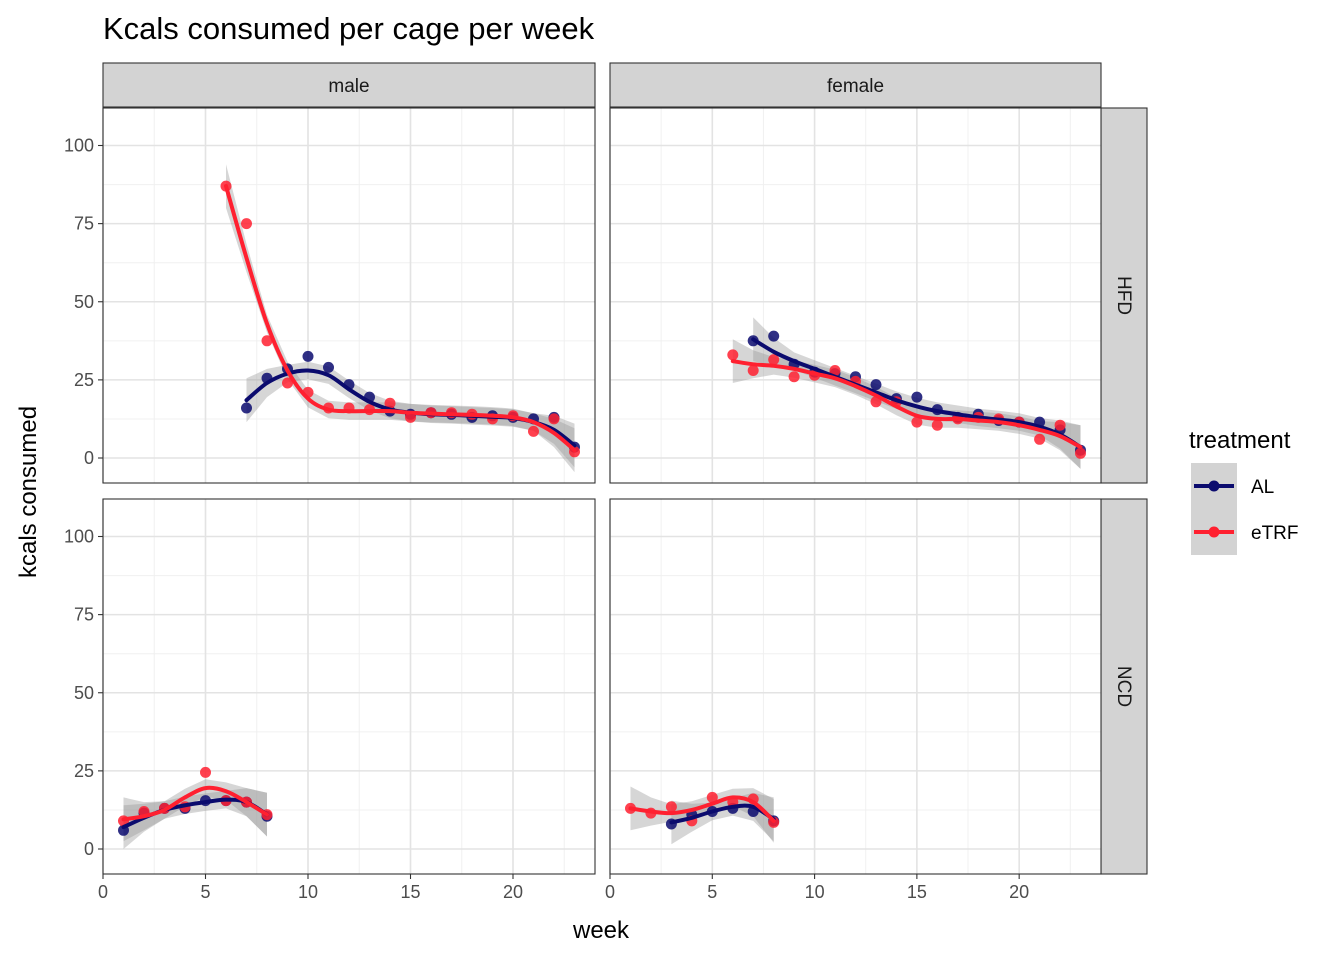  I want to click on panel-data-female-NCD, so click(702, 815).